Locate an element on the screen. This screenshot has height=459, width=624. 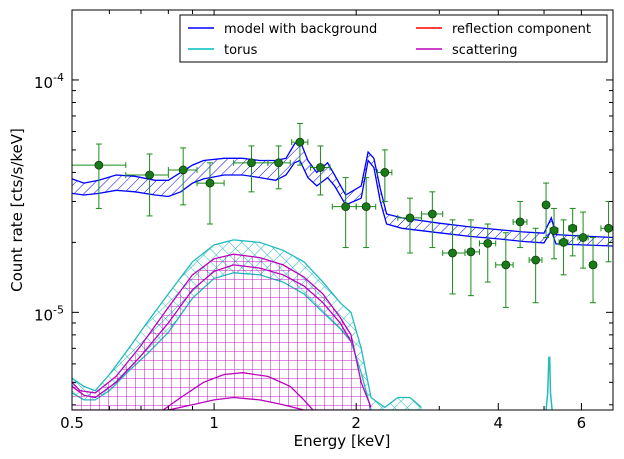
scattering-band-lower-line is located at coordinates (221, 403).